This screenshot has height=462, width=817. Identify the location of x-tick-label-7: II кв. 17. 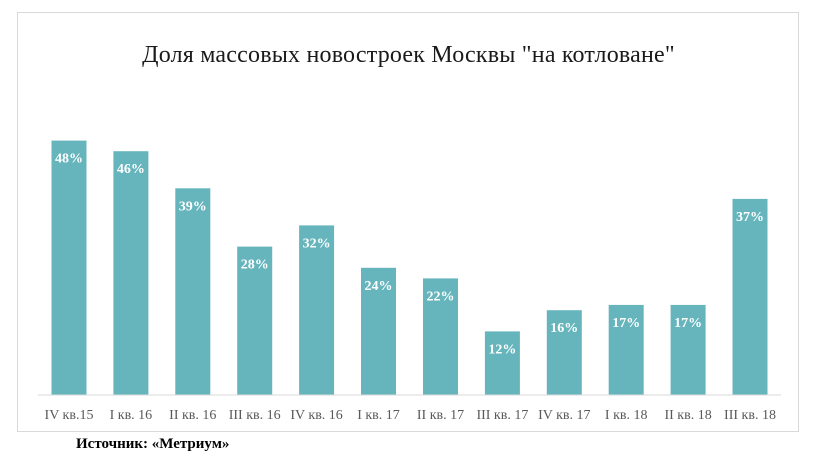
(440, 415).